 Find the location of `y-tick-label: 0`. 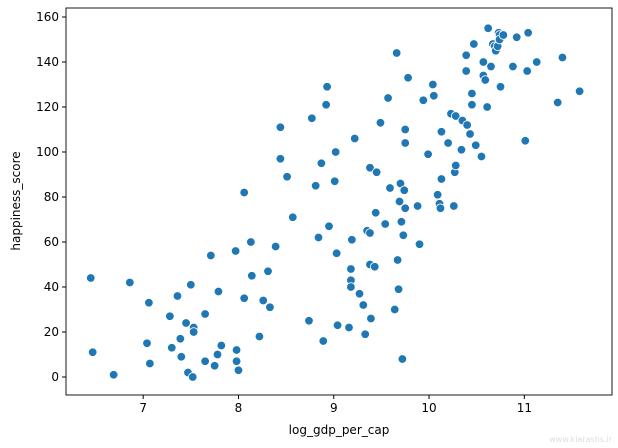

y-tick-label: 0 is located at coordinates (55, 377).